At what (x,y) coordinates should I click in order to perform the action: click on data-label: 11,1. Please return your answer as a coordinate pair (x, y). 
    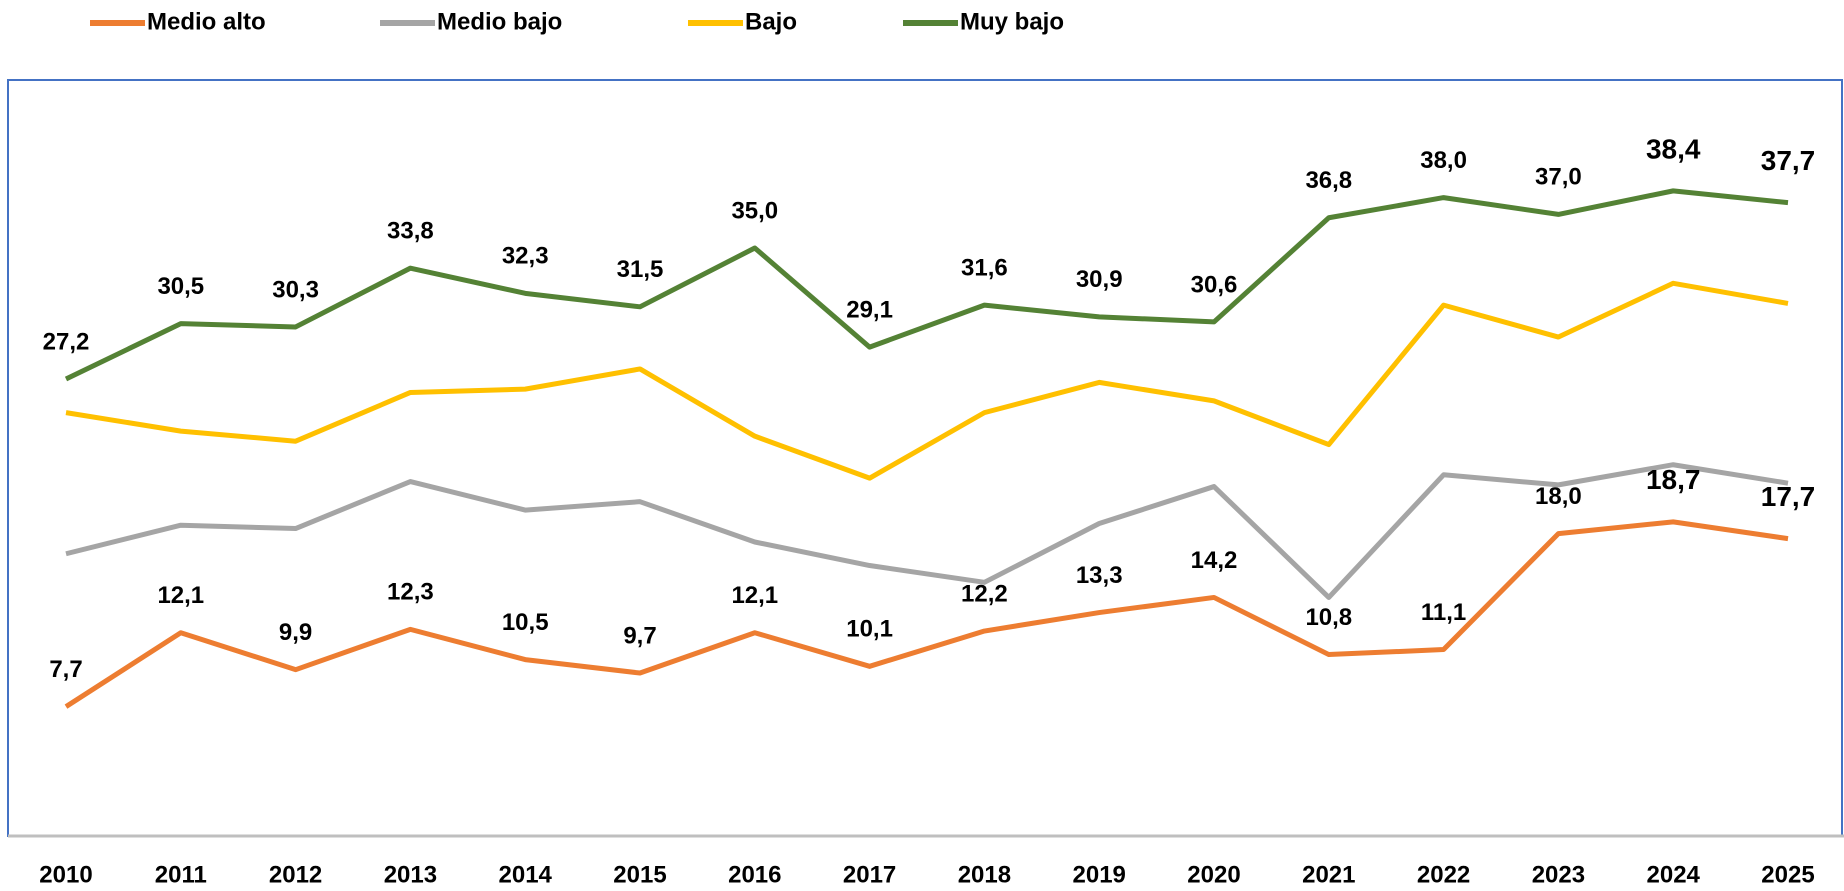
    Looking at the image, I should click on (1443, 612).